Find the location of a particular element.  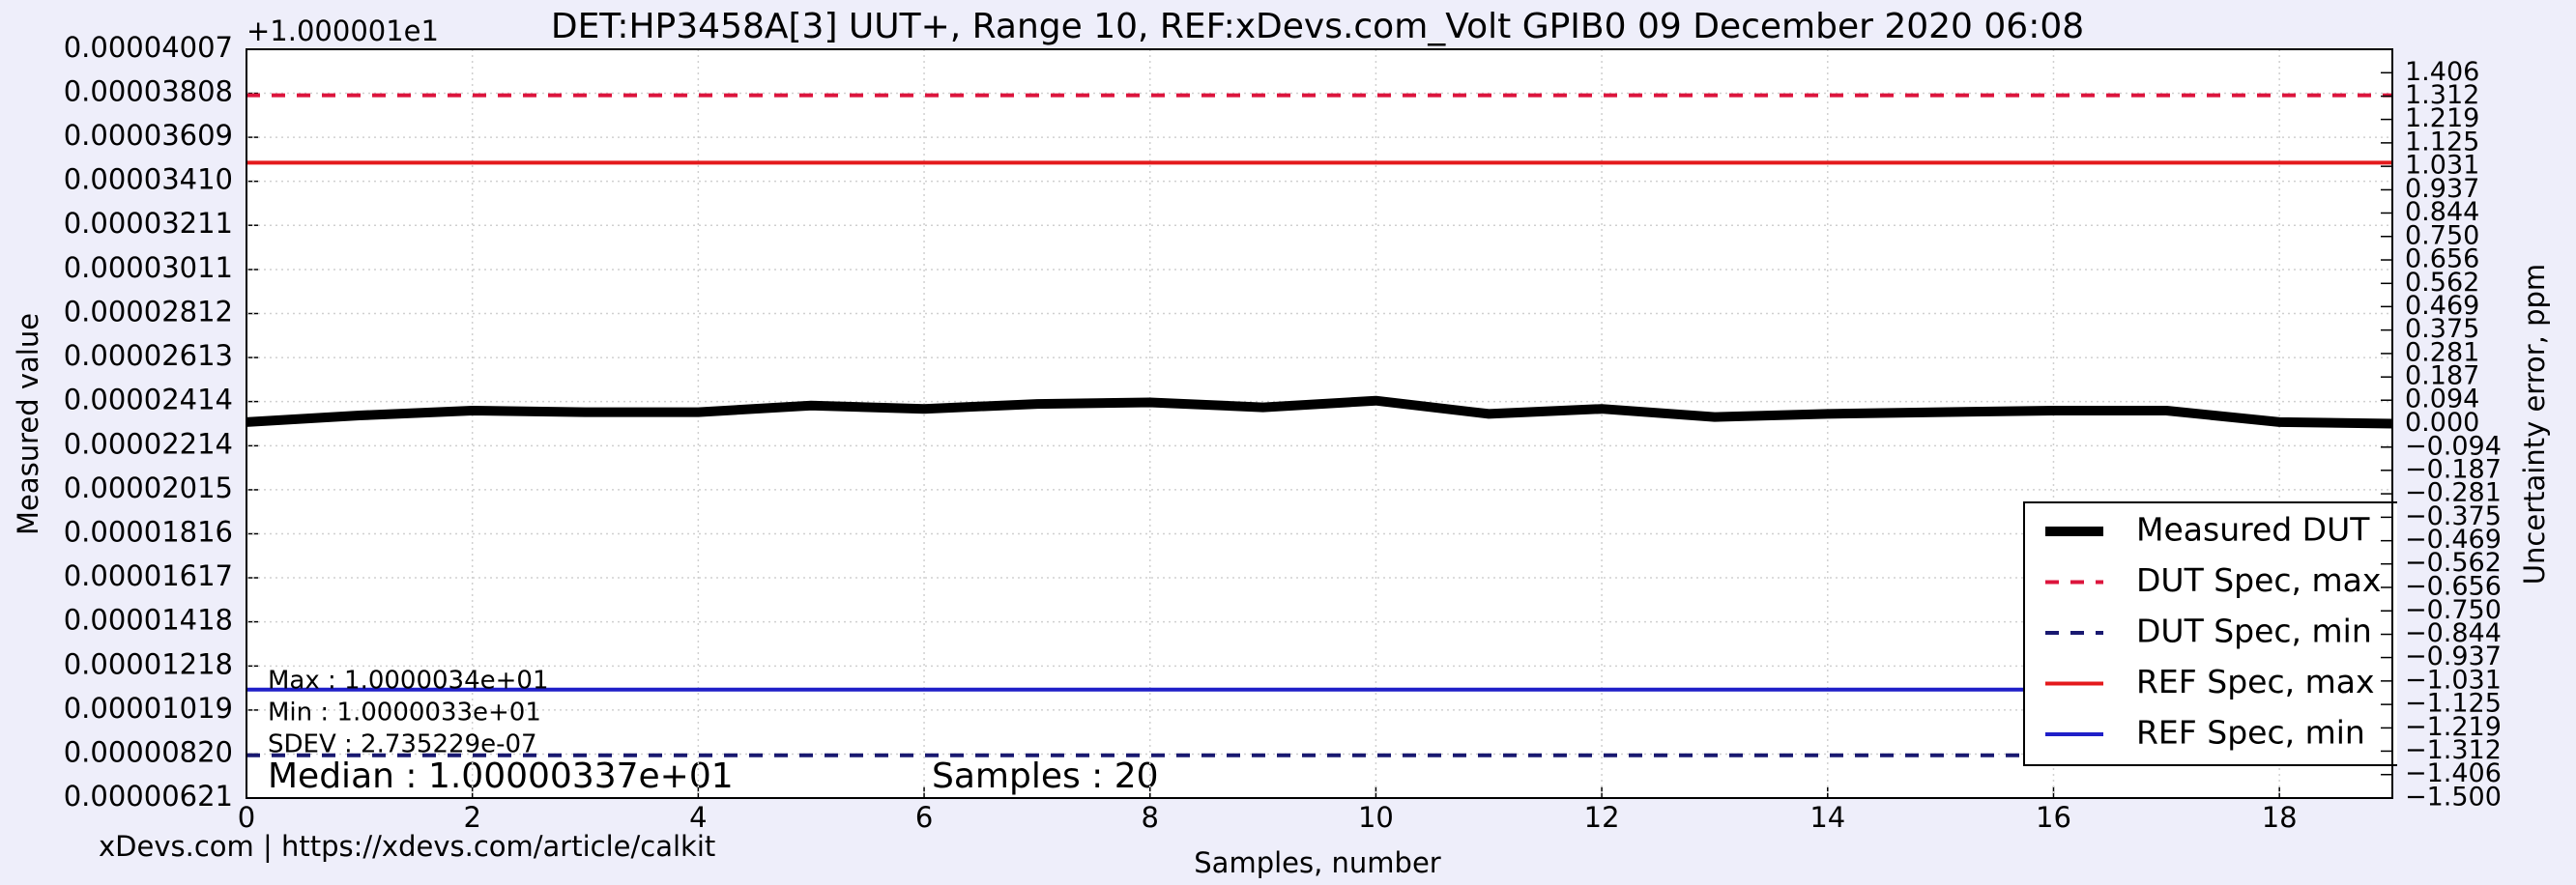

y2-tick-label: 1.312 is located at coordinates (2442, 95).